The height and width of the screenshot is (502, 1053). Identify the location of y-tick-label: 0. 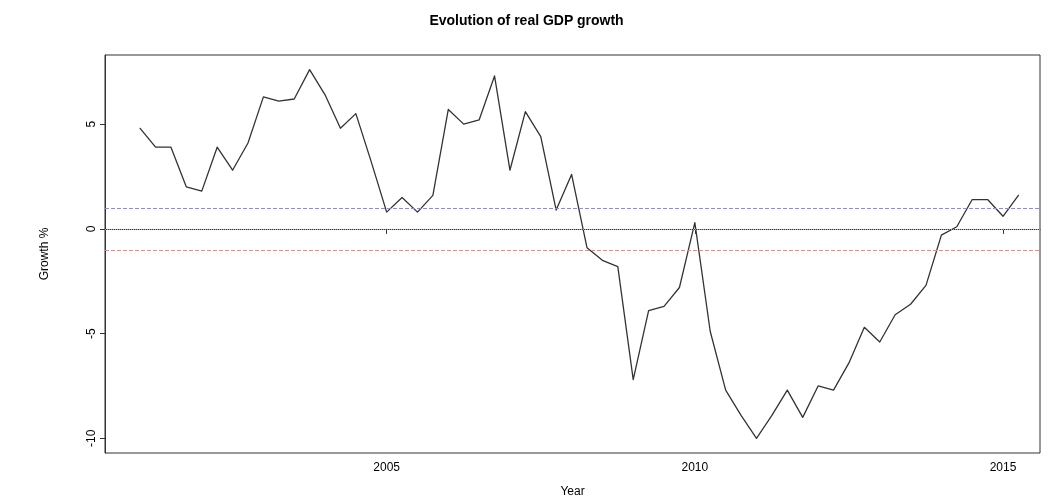
(91, 229).